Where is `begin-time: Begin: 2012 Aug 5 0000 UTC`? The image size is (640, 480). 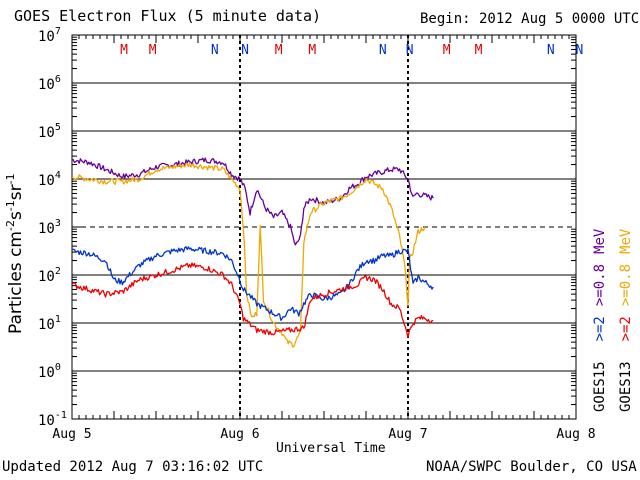 begin-time: Begin: 2012 Aug 5 0000 UTC is located at coordinates (530, 19).